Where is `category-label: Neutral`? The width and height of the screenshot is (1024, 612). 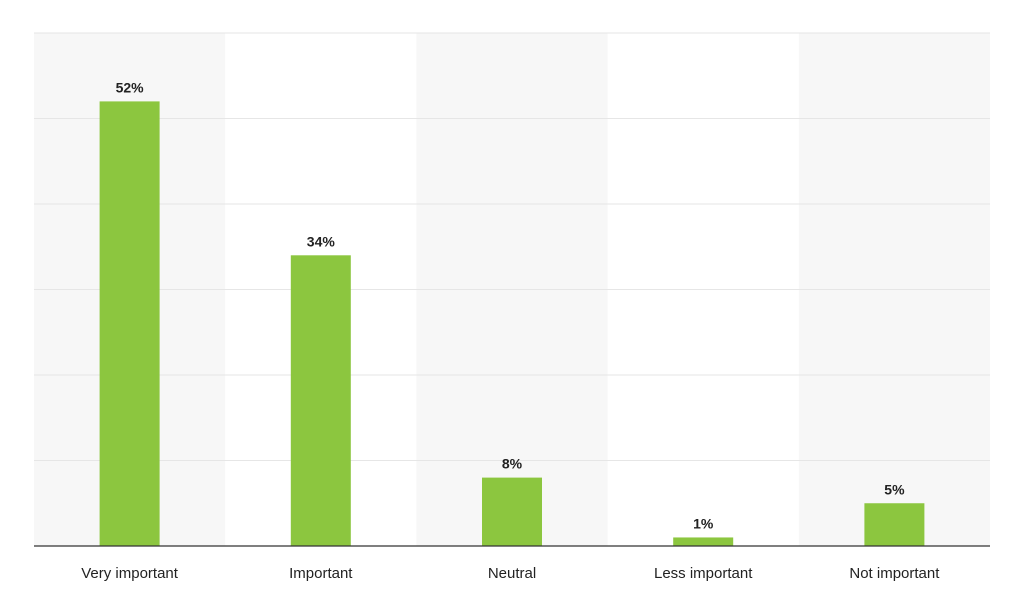
category-label: Neutral is located at coordinates (512, 573).